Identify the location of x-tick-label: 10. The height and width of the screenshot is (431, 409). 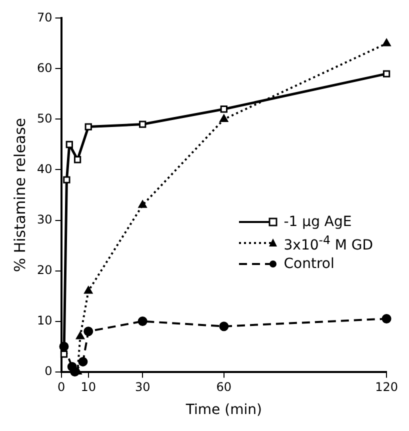
(88, 387).